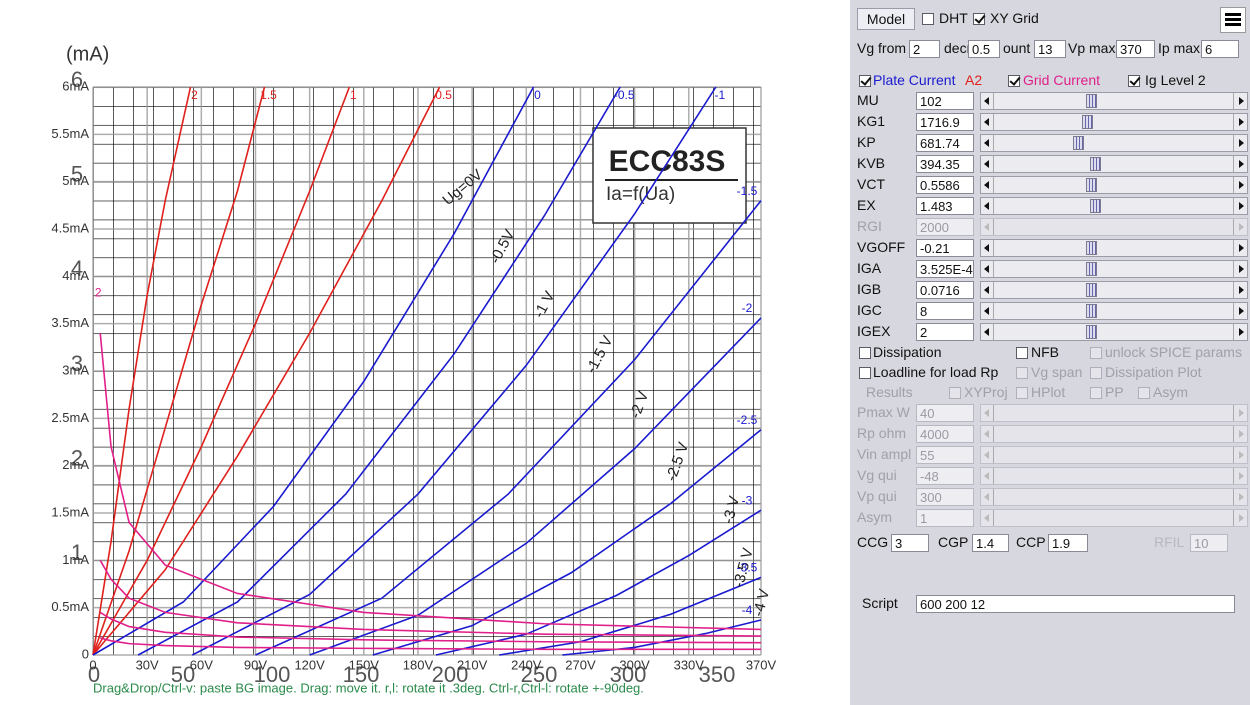  What do you see at coordinates (910, 543) in the screenshot?
I see `text-input: 3` at bounding box center [910, 543].